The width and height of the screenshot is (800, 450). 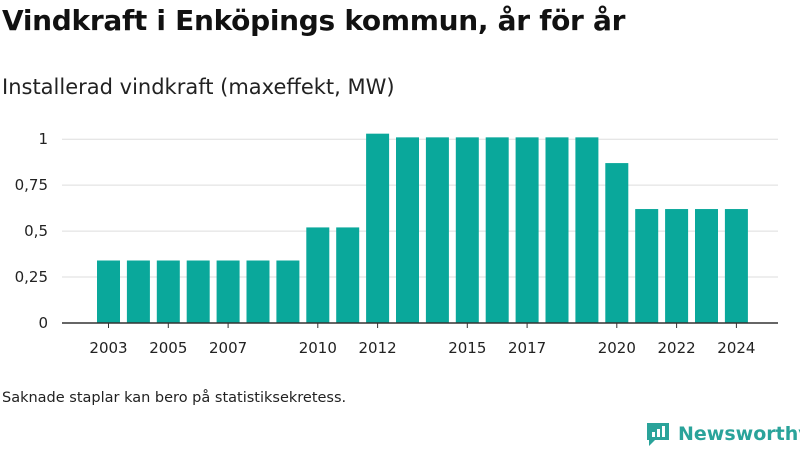 I want to click on bar-2023, so click(x=706, y=266).